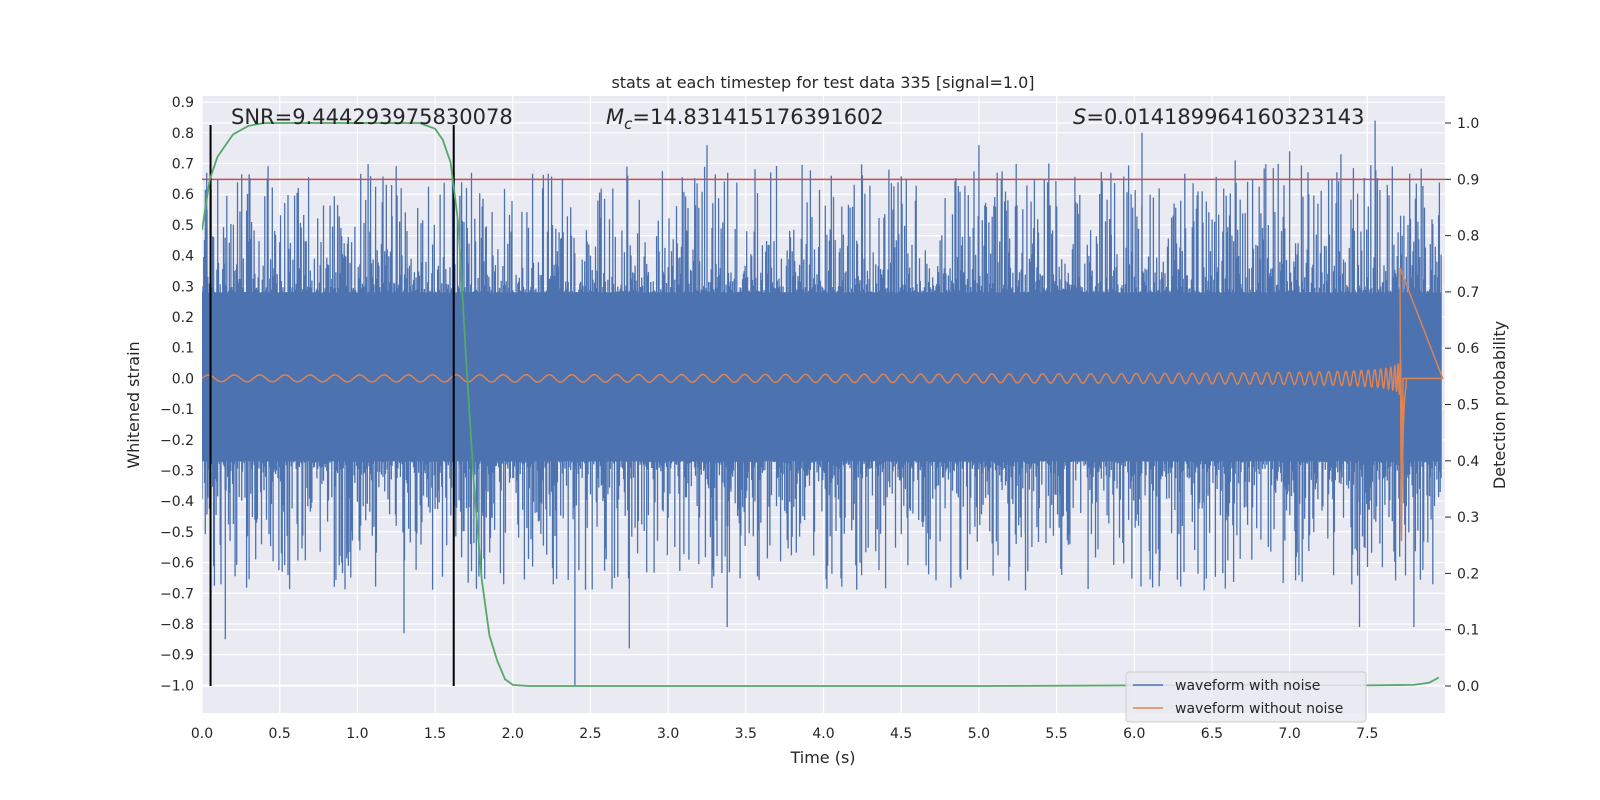 Image resolution: width=1600 pixels, height=800 pixels. I want to click on y-tick-label: −0.3, so click(177, 471).